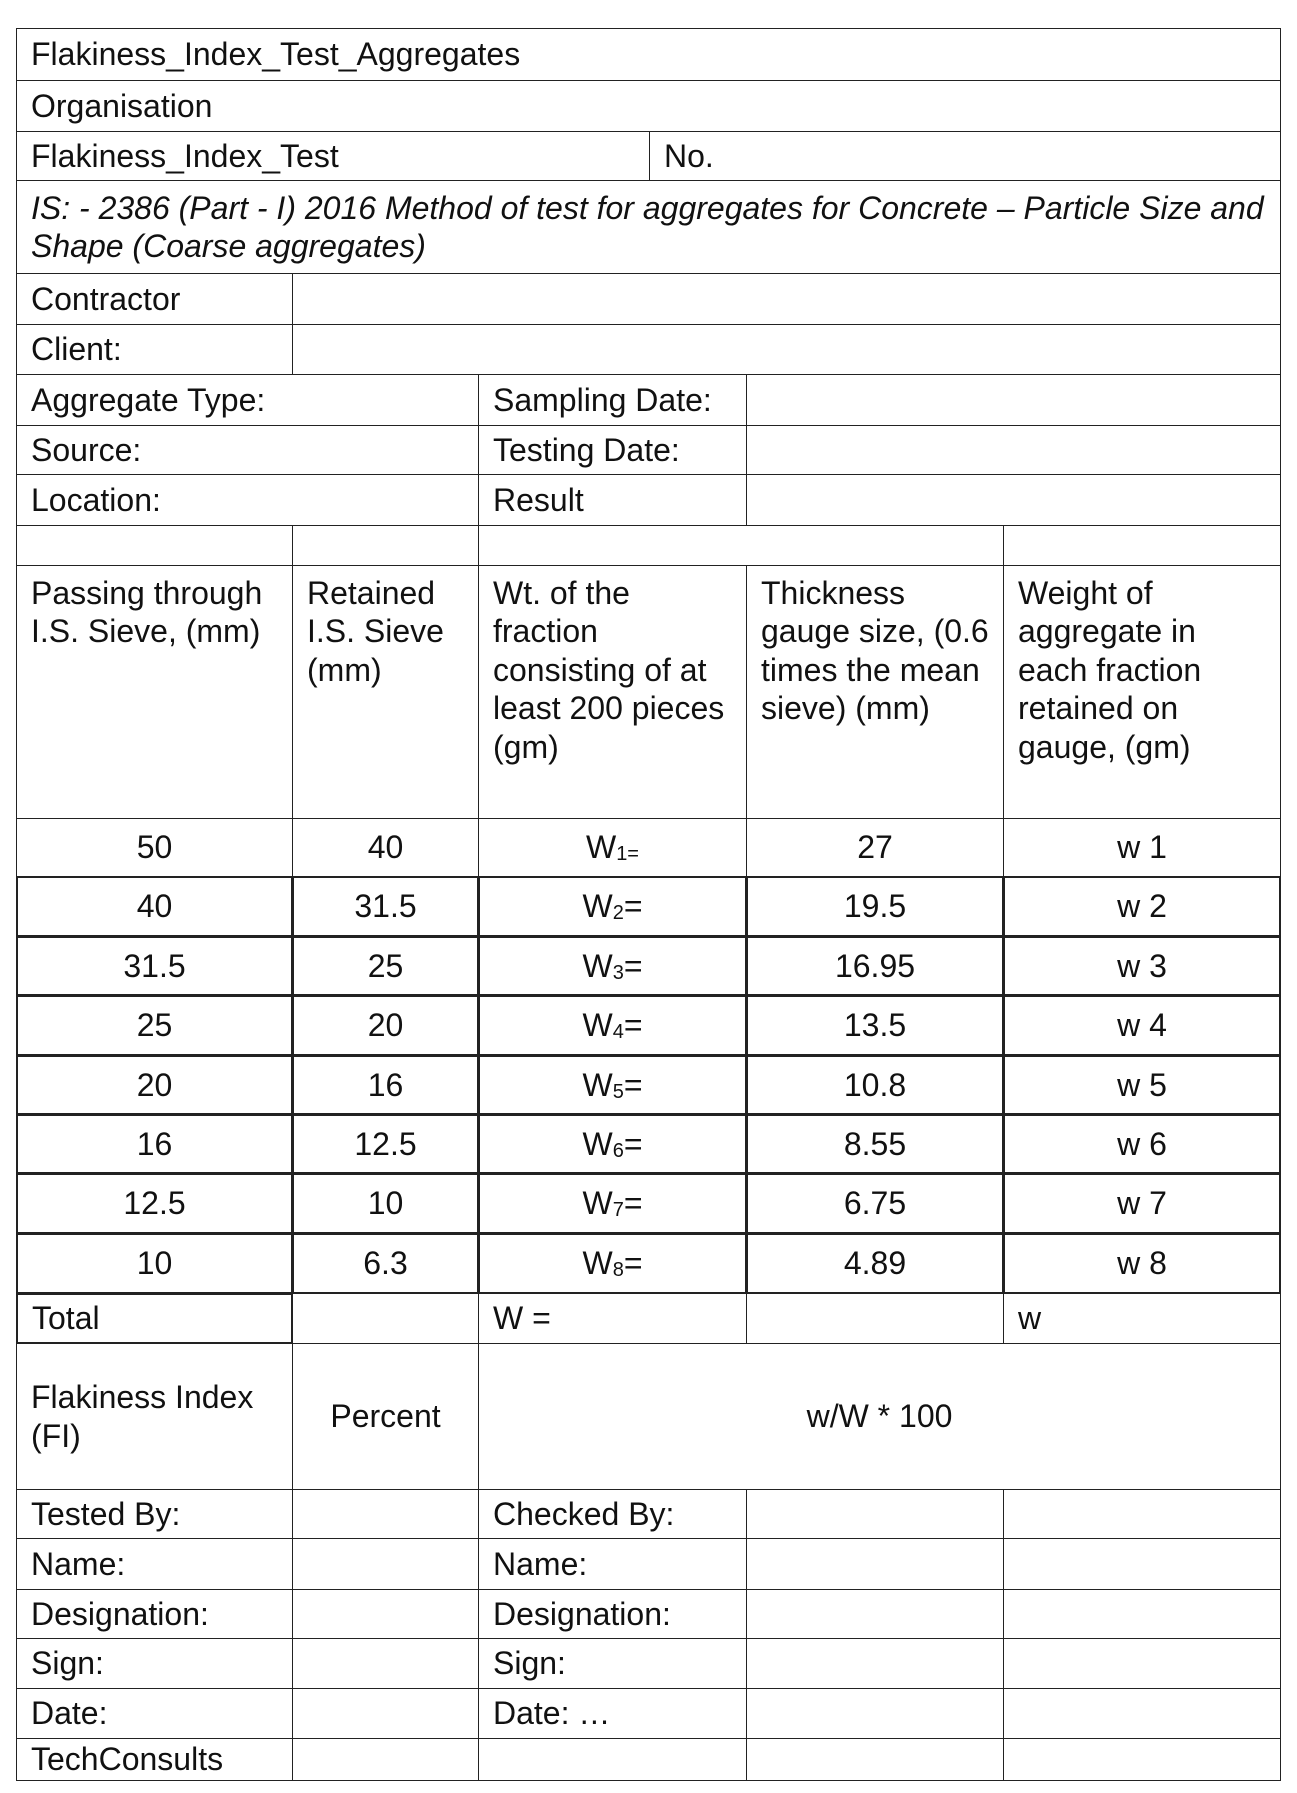 The width and height of the screenshot is (1297, 1793). Describe the element at coordinates (648, 54) in the screenshot. I see `form-title: Flakiness_Index_Test_Aggregates` at that location.